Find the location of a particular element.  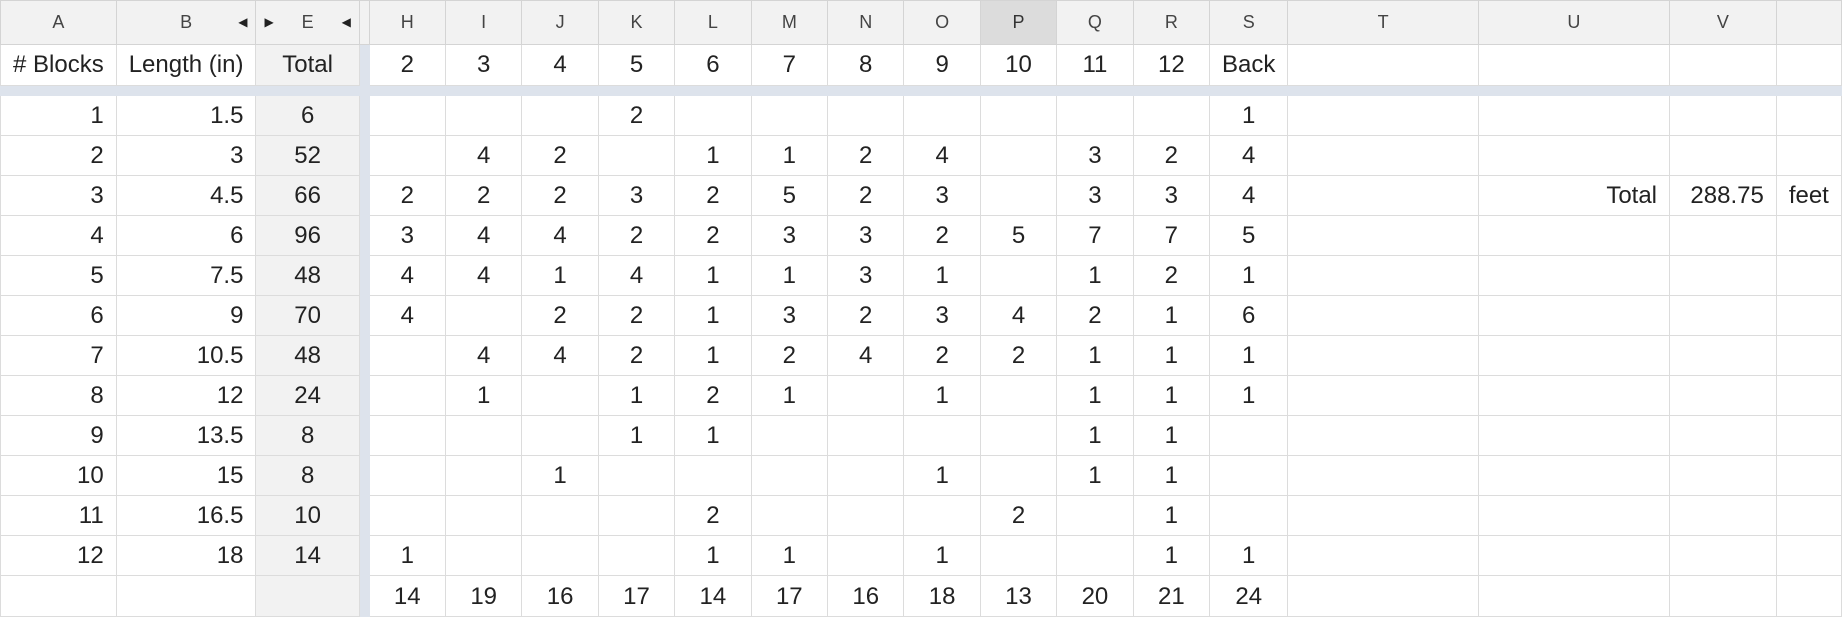

header-cell-l: 6 is located at coordinates (713, 65).